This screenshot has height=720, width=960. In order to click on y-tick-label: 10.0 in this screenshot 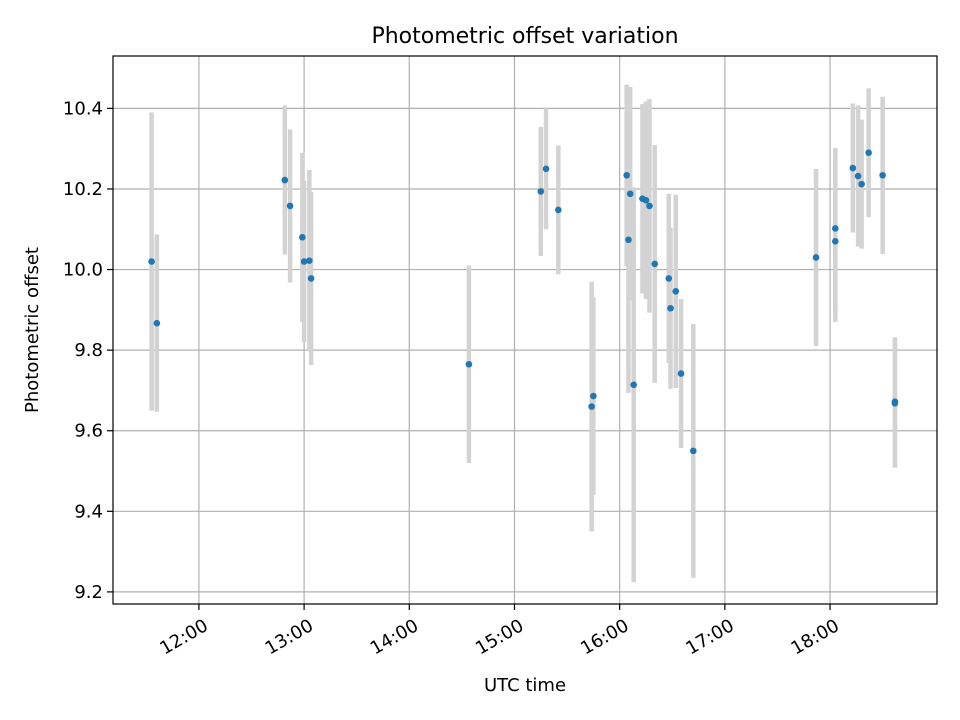, I will do `click(83, 270)`.